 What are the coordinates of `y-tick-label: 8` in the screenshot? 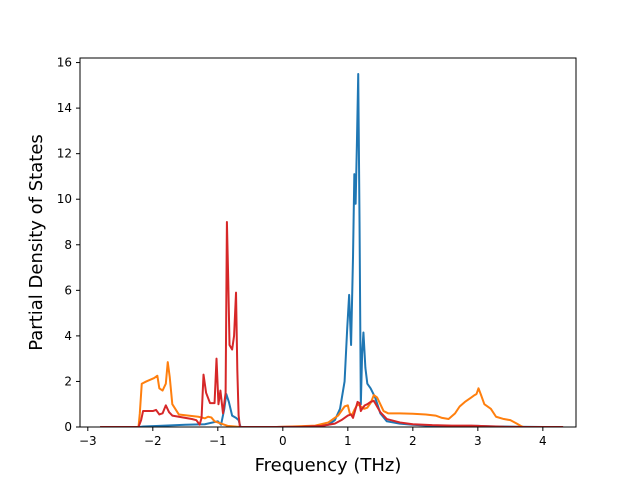 It's located at (68, 245).